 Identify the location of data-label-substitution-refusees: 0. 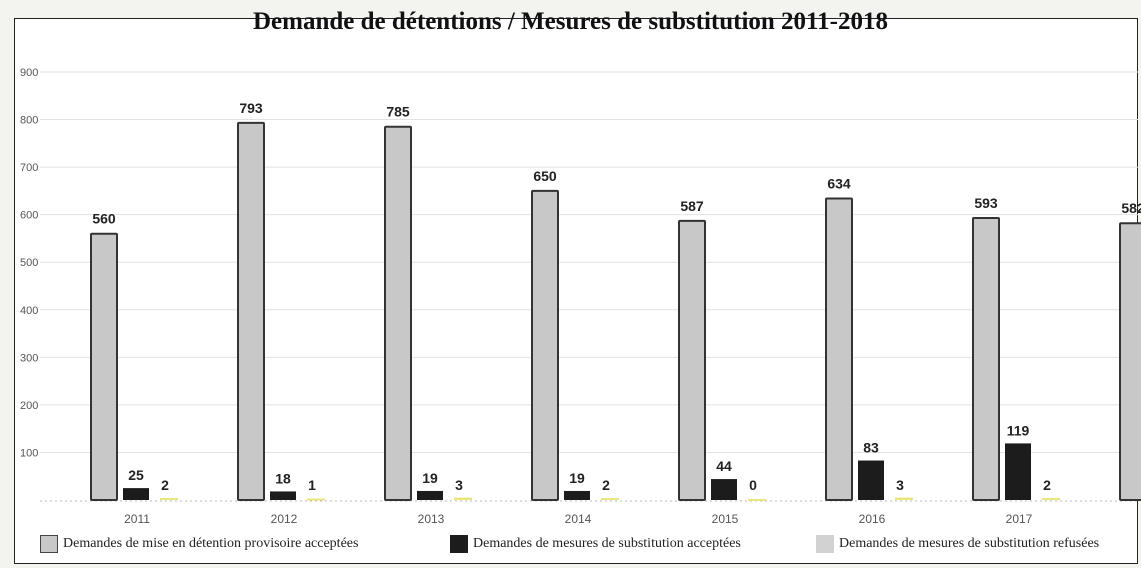
(753, 485).